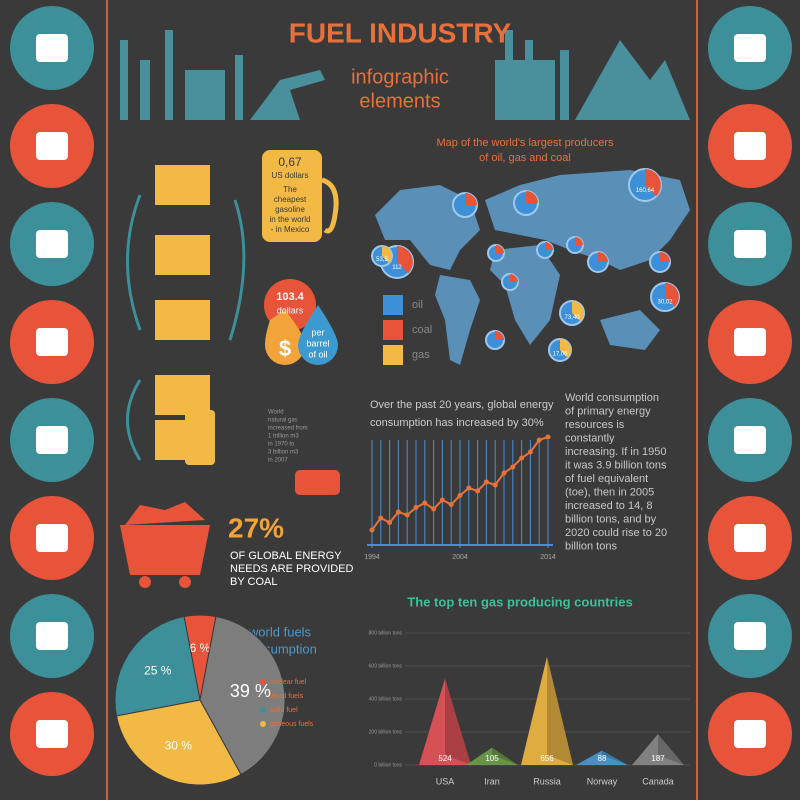 This screenshot has width=800, height=800. Describe the element at coordinates (616, 533) in the screenshot. I see `paragraph: 2020 could rise to 20` at that location.